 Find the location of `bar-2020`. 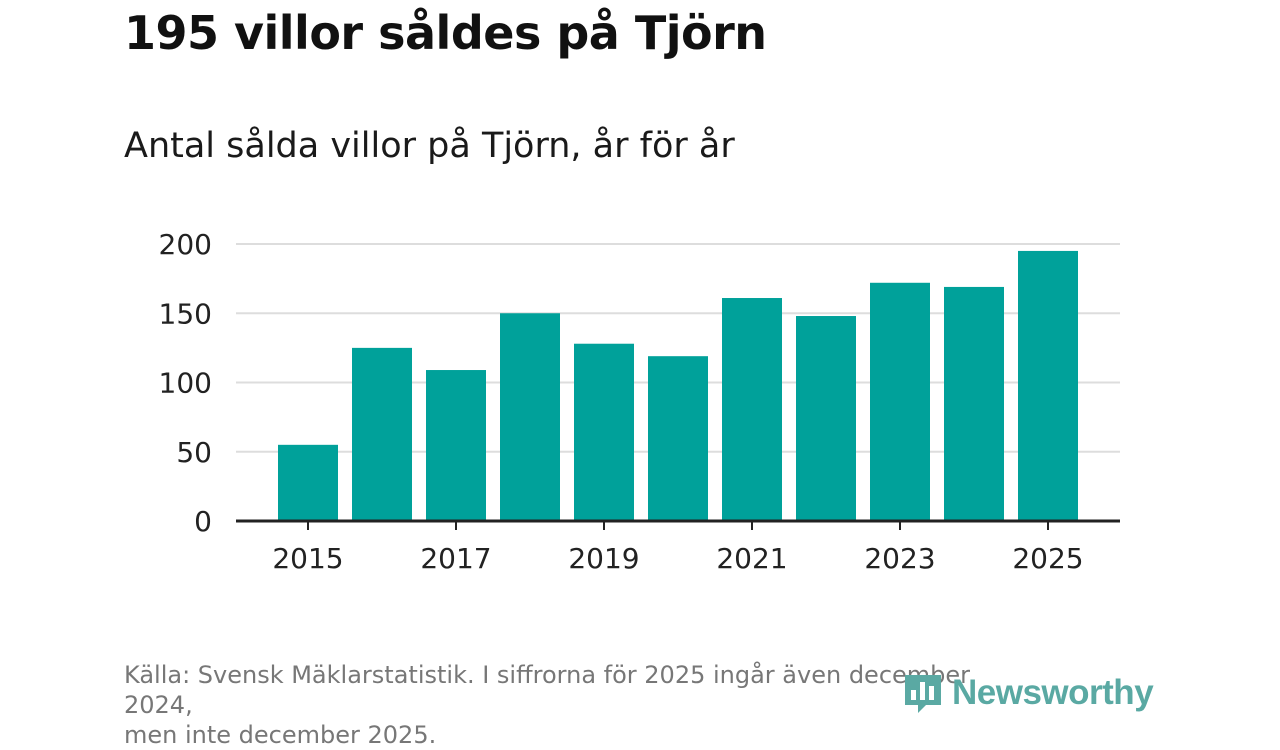

bar-2020 is located at coordinates (678, 438).